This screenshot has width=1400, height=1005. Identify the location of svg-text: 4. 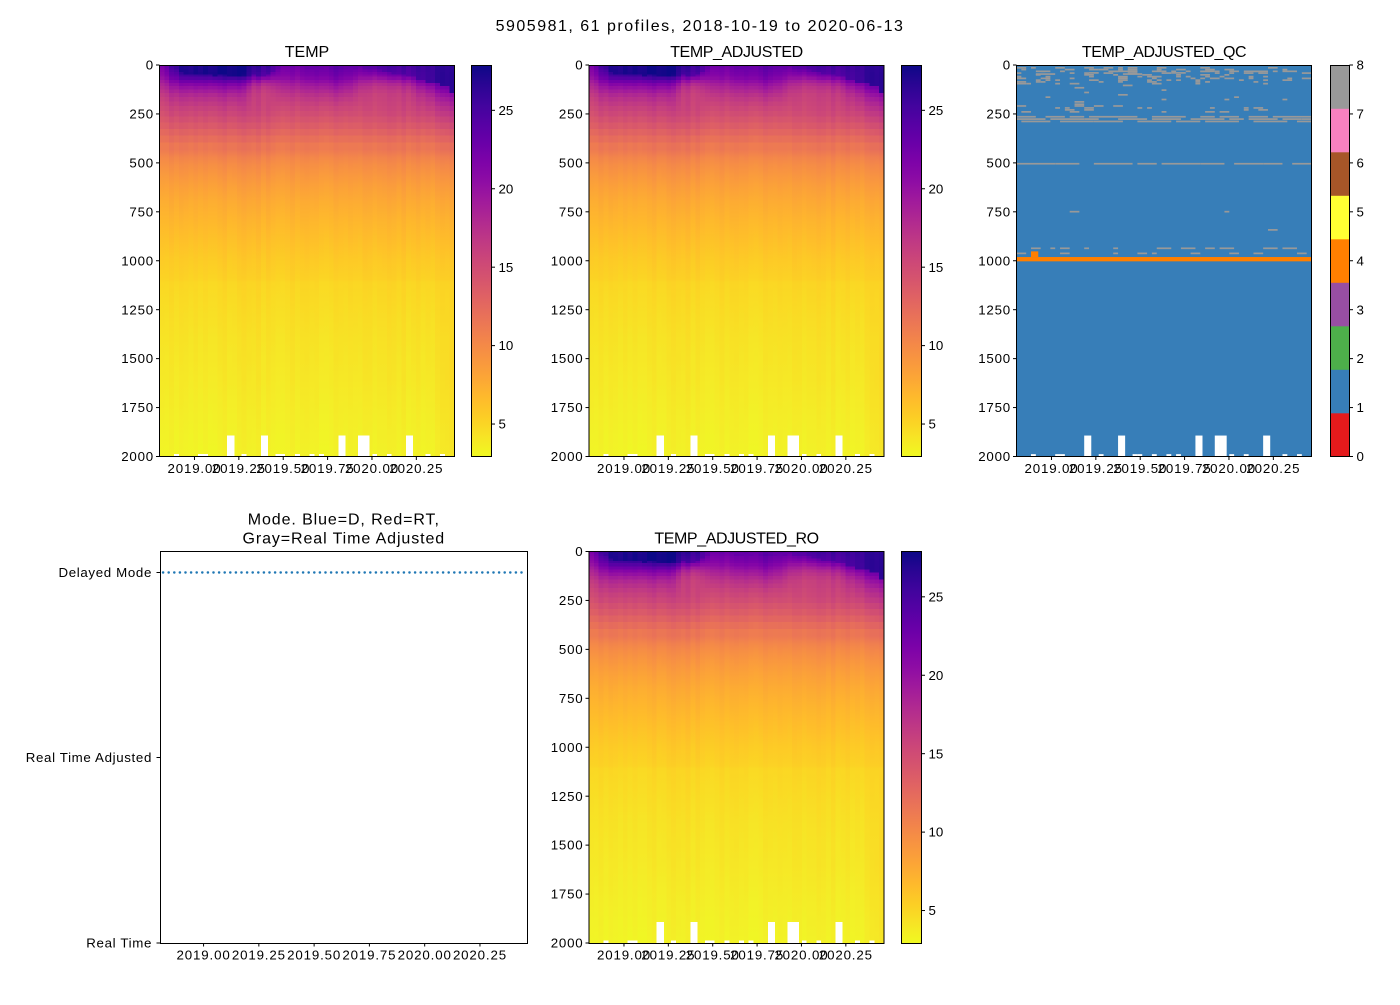
(1360, 260).